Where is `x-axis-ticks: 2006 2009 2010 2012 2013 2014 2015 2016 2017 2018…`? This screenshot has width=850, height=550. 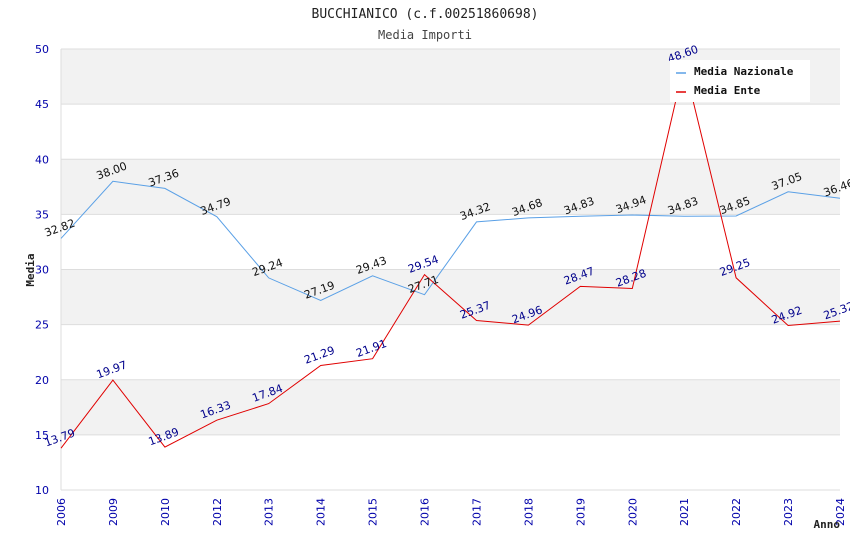
x-axis-ticks: 2006 2009 2010 2012 2013 2014 2015 2016 2017 2018… is located at coordinates (451, 512).